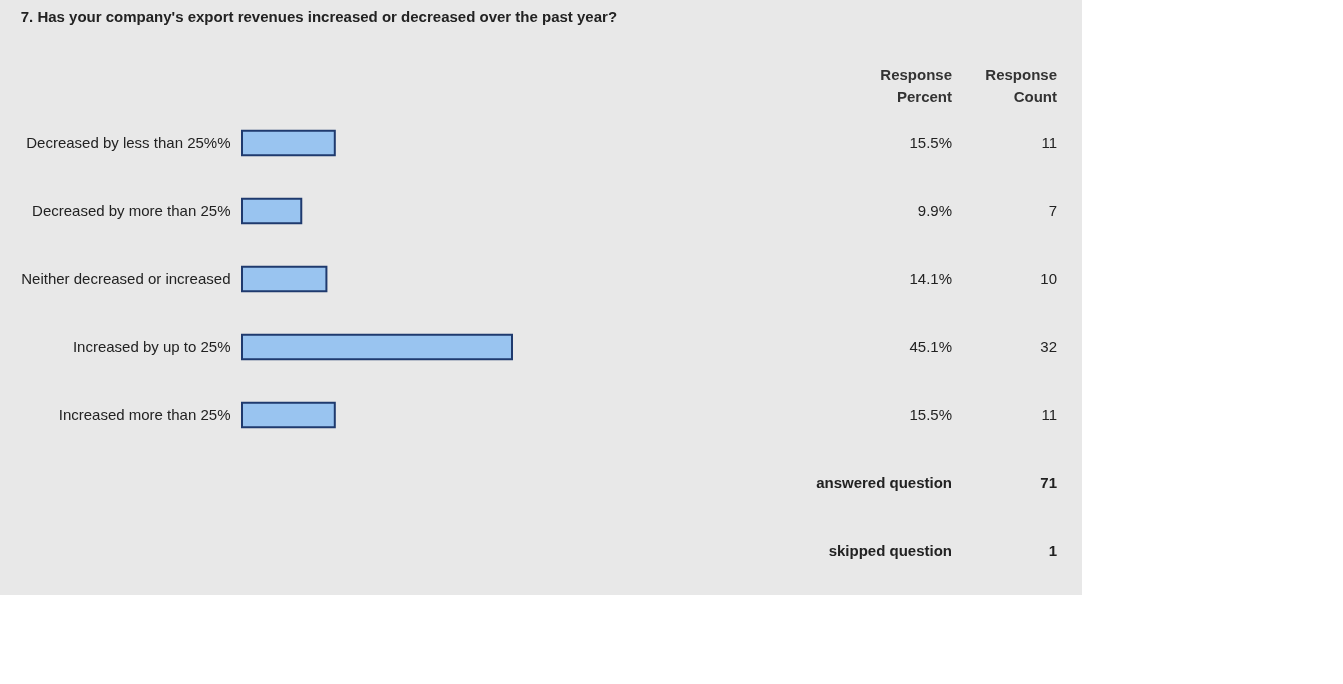  Describe the element at coordinates (916, 85) in the screenshot. I see `text: Response Percent` at that location.